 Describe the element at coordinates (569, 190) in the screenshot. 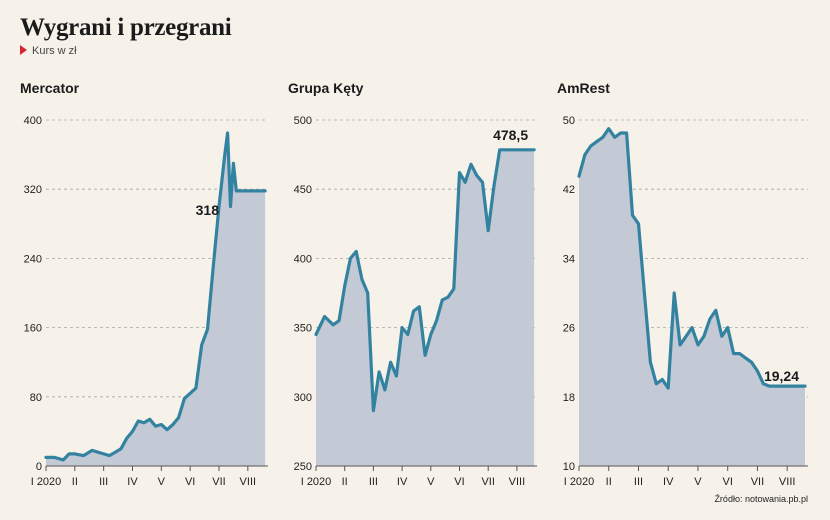

I see `y-tick-label: 42` at that location.